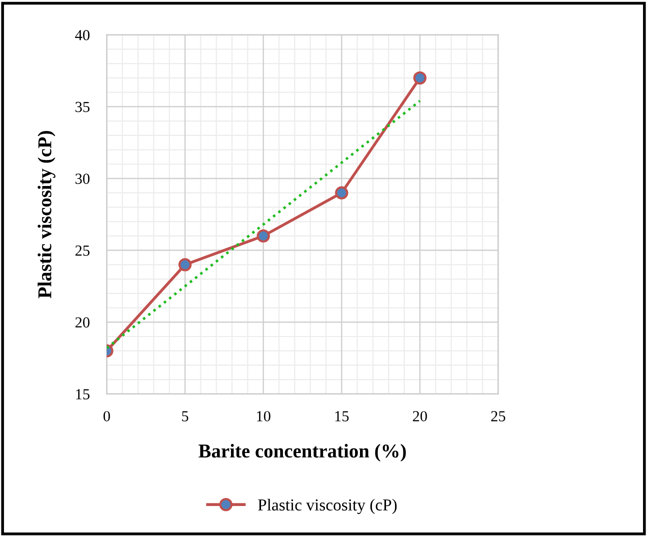 The image size is (647, 536). I want to click on y-tick-label: 40, so click(82, 35).